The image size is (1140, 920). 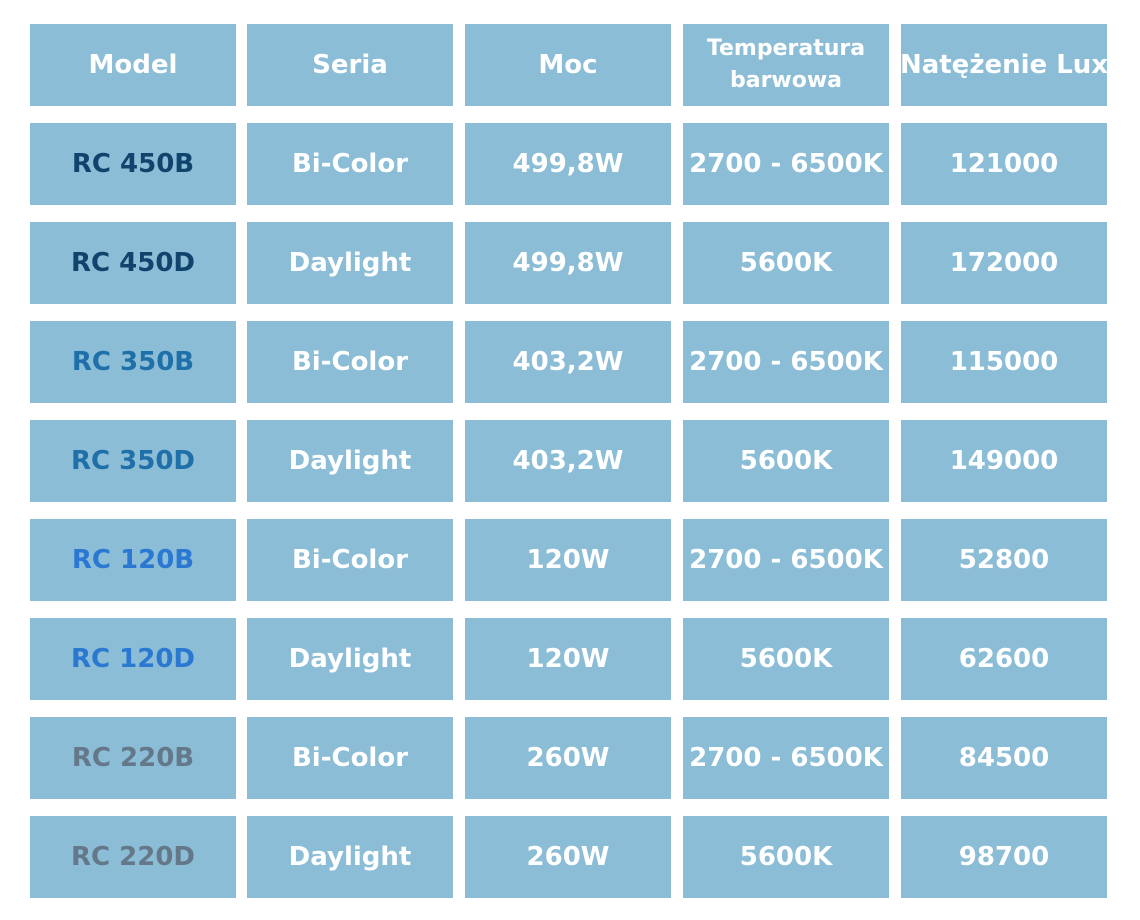 I want to click on table-cell-model: RC 220B, so click(x=133, y=758).